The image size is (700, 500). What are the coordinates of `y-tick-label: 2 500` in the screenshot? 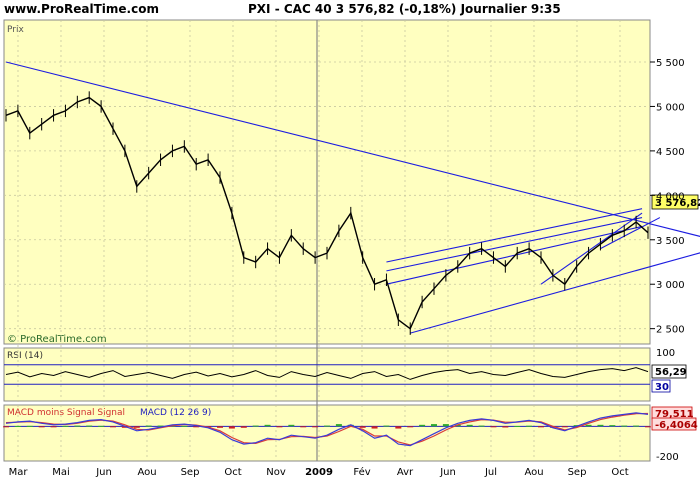 It's located at (670, 330).